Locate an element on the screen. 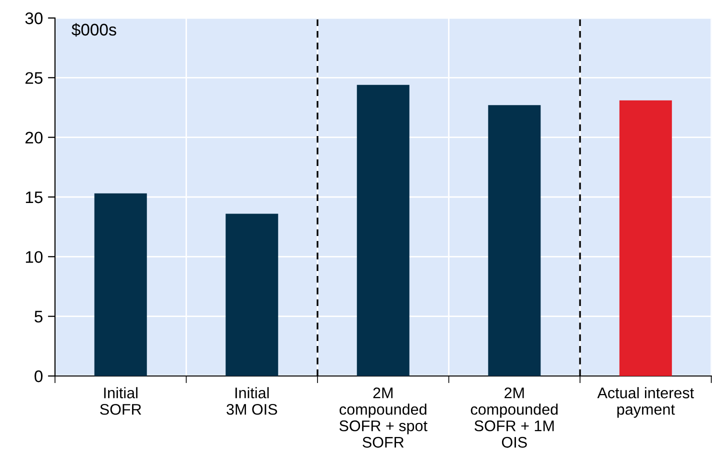  x-tick-label: Initial SOFR is located at coordinates (121, 401).